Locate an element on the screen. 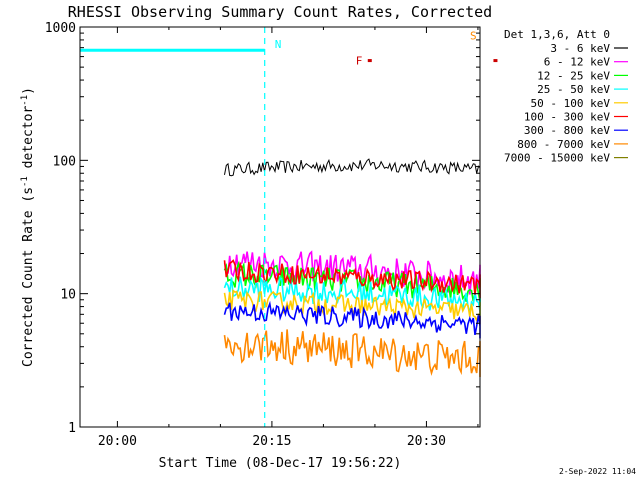 The width and height of the screenshot is (640, 480). y-tick-label-1: 10 is located at coordinates (68, 295).